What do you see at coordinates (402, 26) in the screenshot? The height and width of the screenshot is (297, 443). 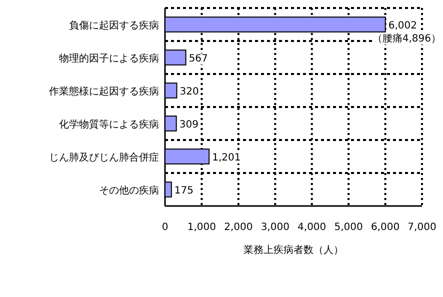 I see `data-label: 6,002` at bounding box center [402, 26].